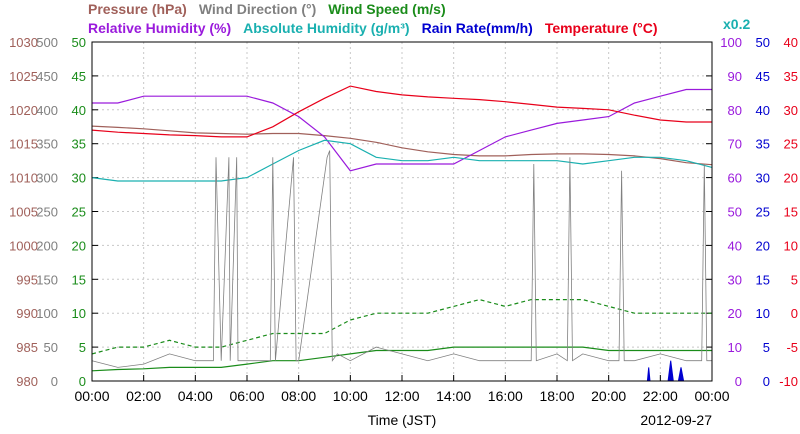  I want to click on y-tick-label-wind_speed: 15, so click(79, 279).